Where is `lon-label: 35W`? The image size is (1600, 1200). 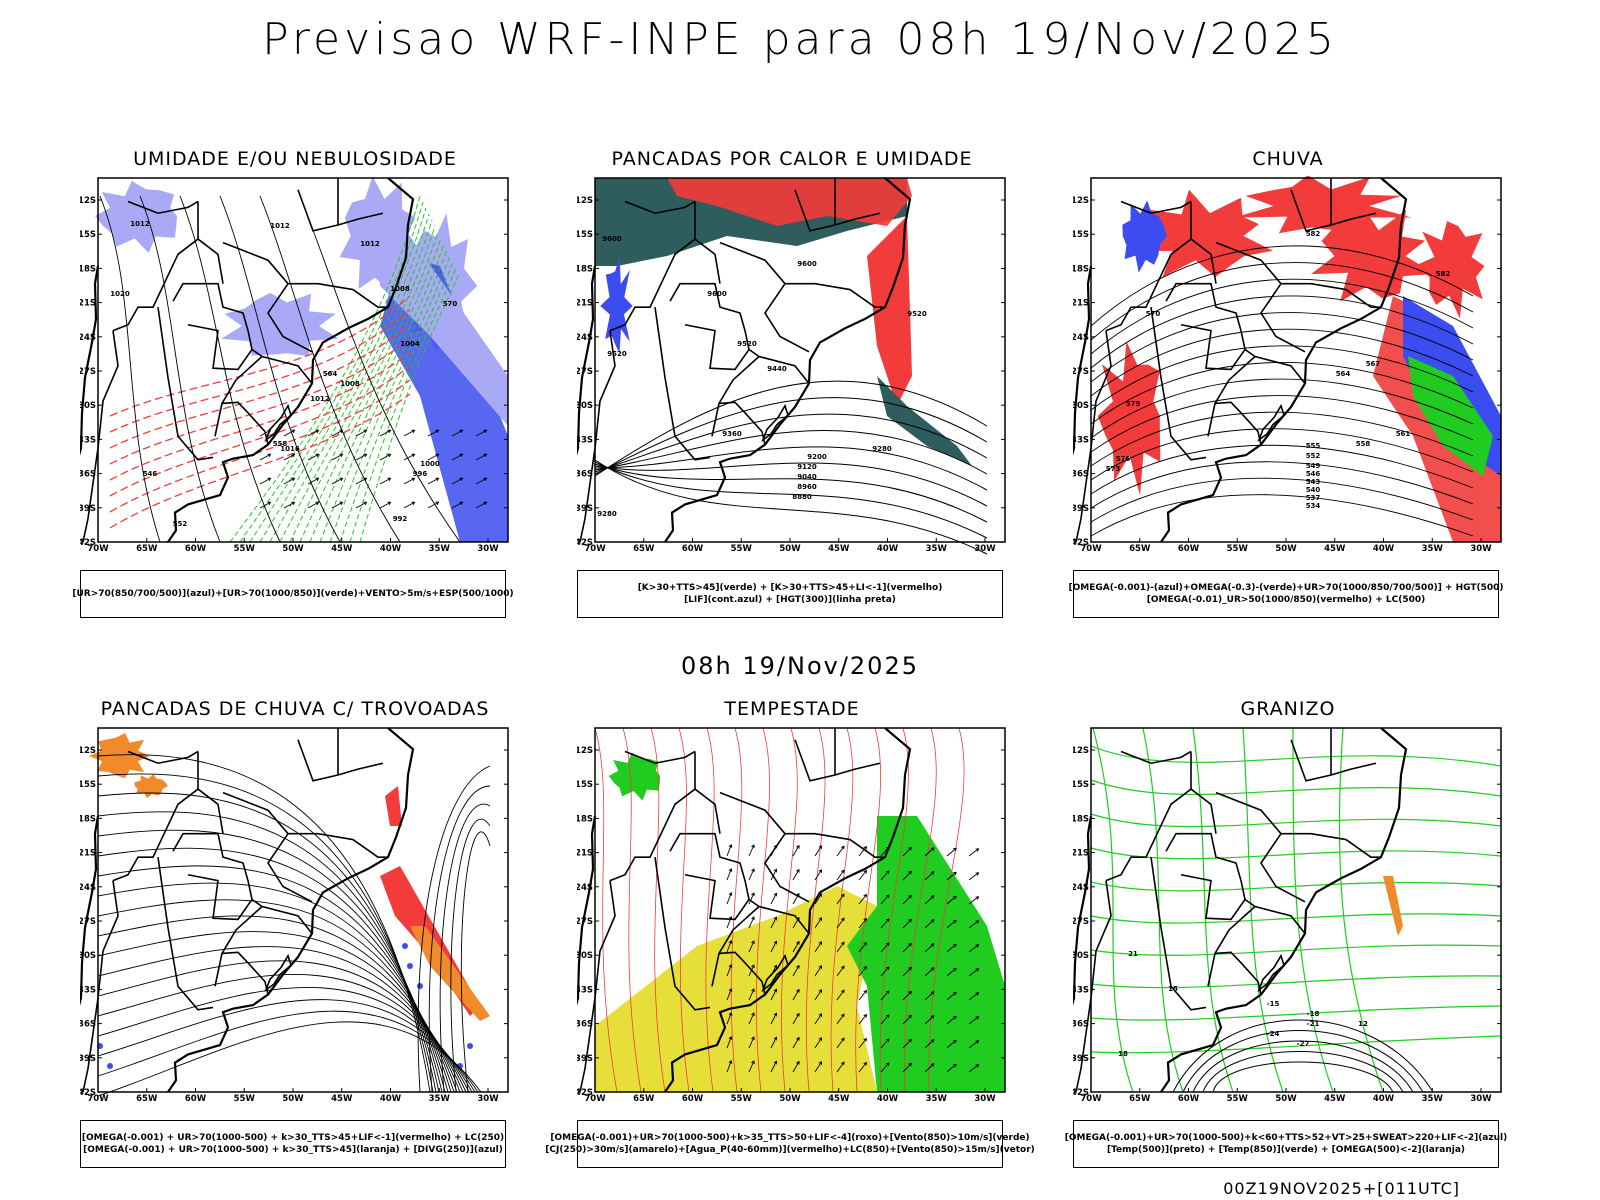
lon-label: 35W is located at coordinates (440, 549).